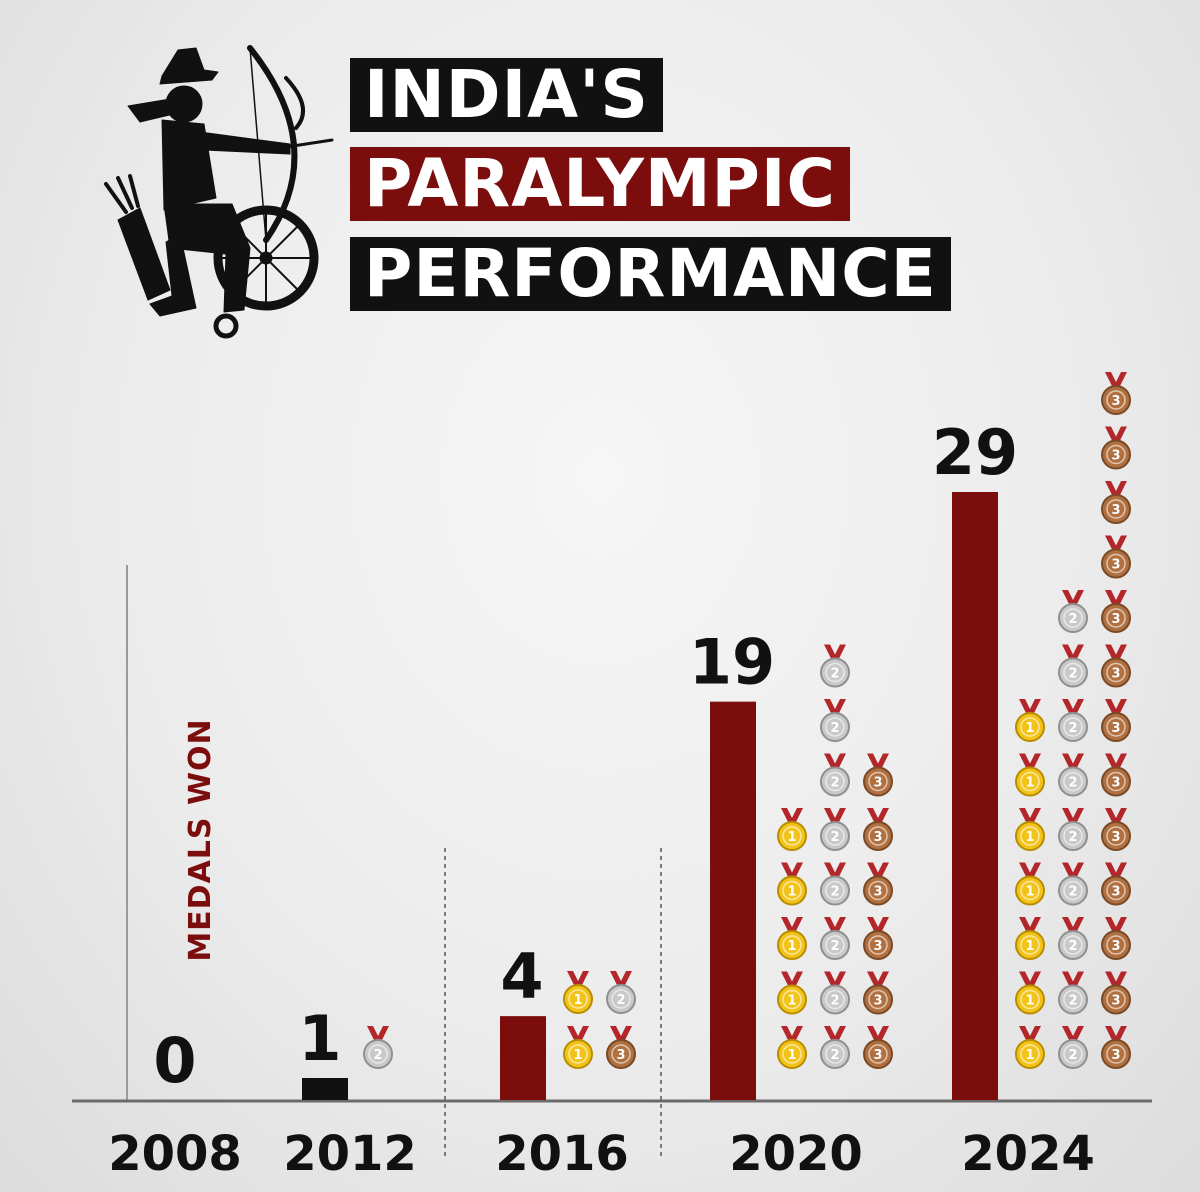 This screenshot has width=1200, height=1192. I want to click on value-label-2020: 19, so click(732, 662).